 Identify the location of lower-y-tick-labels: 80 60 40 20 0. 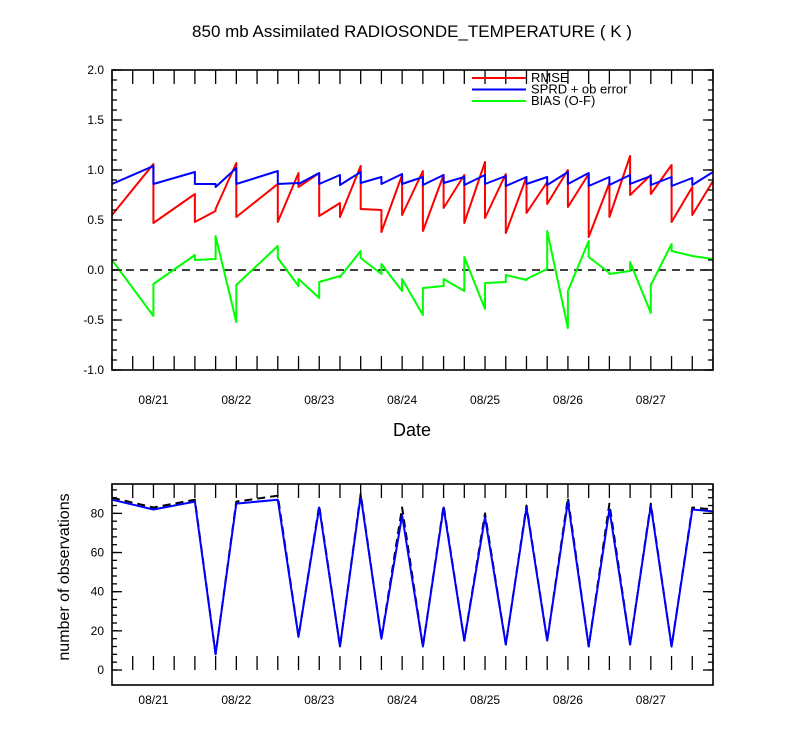
(98, 591).